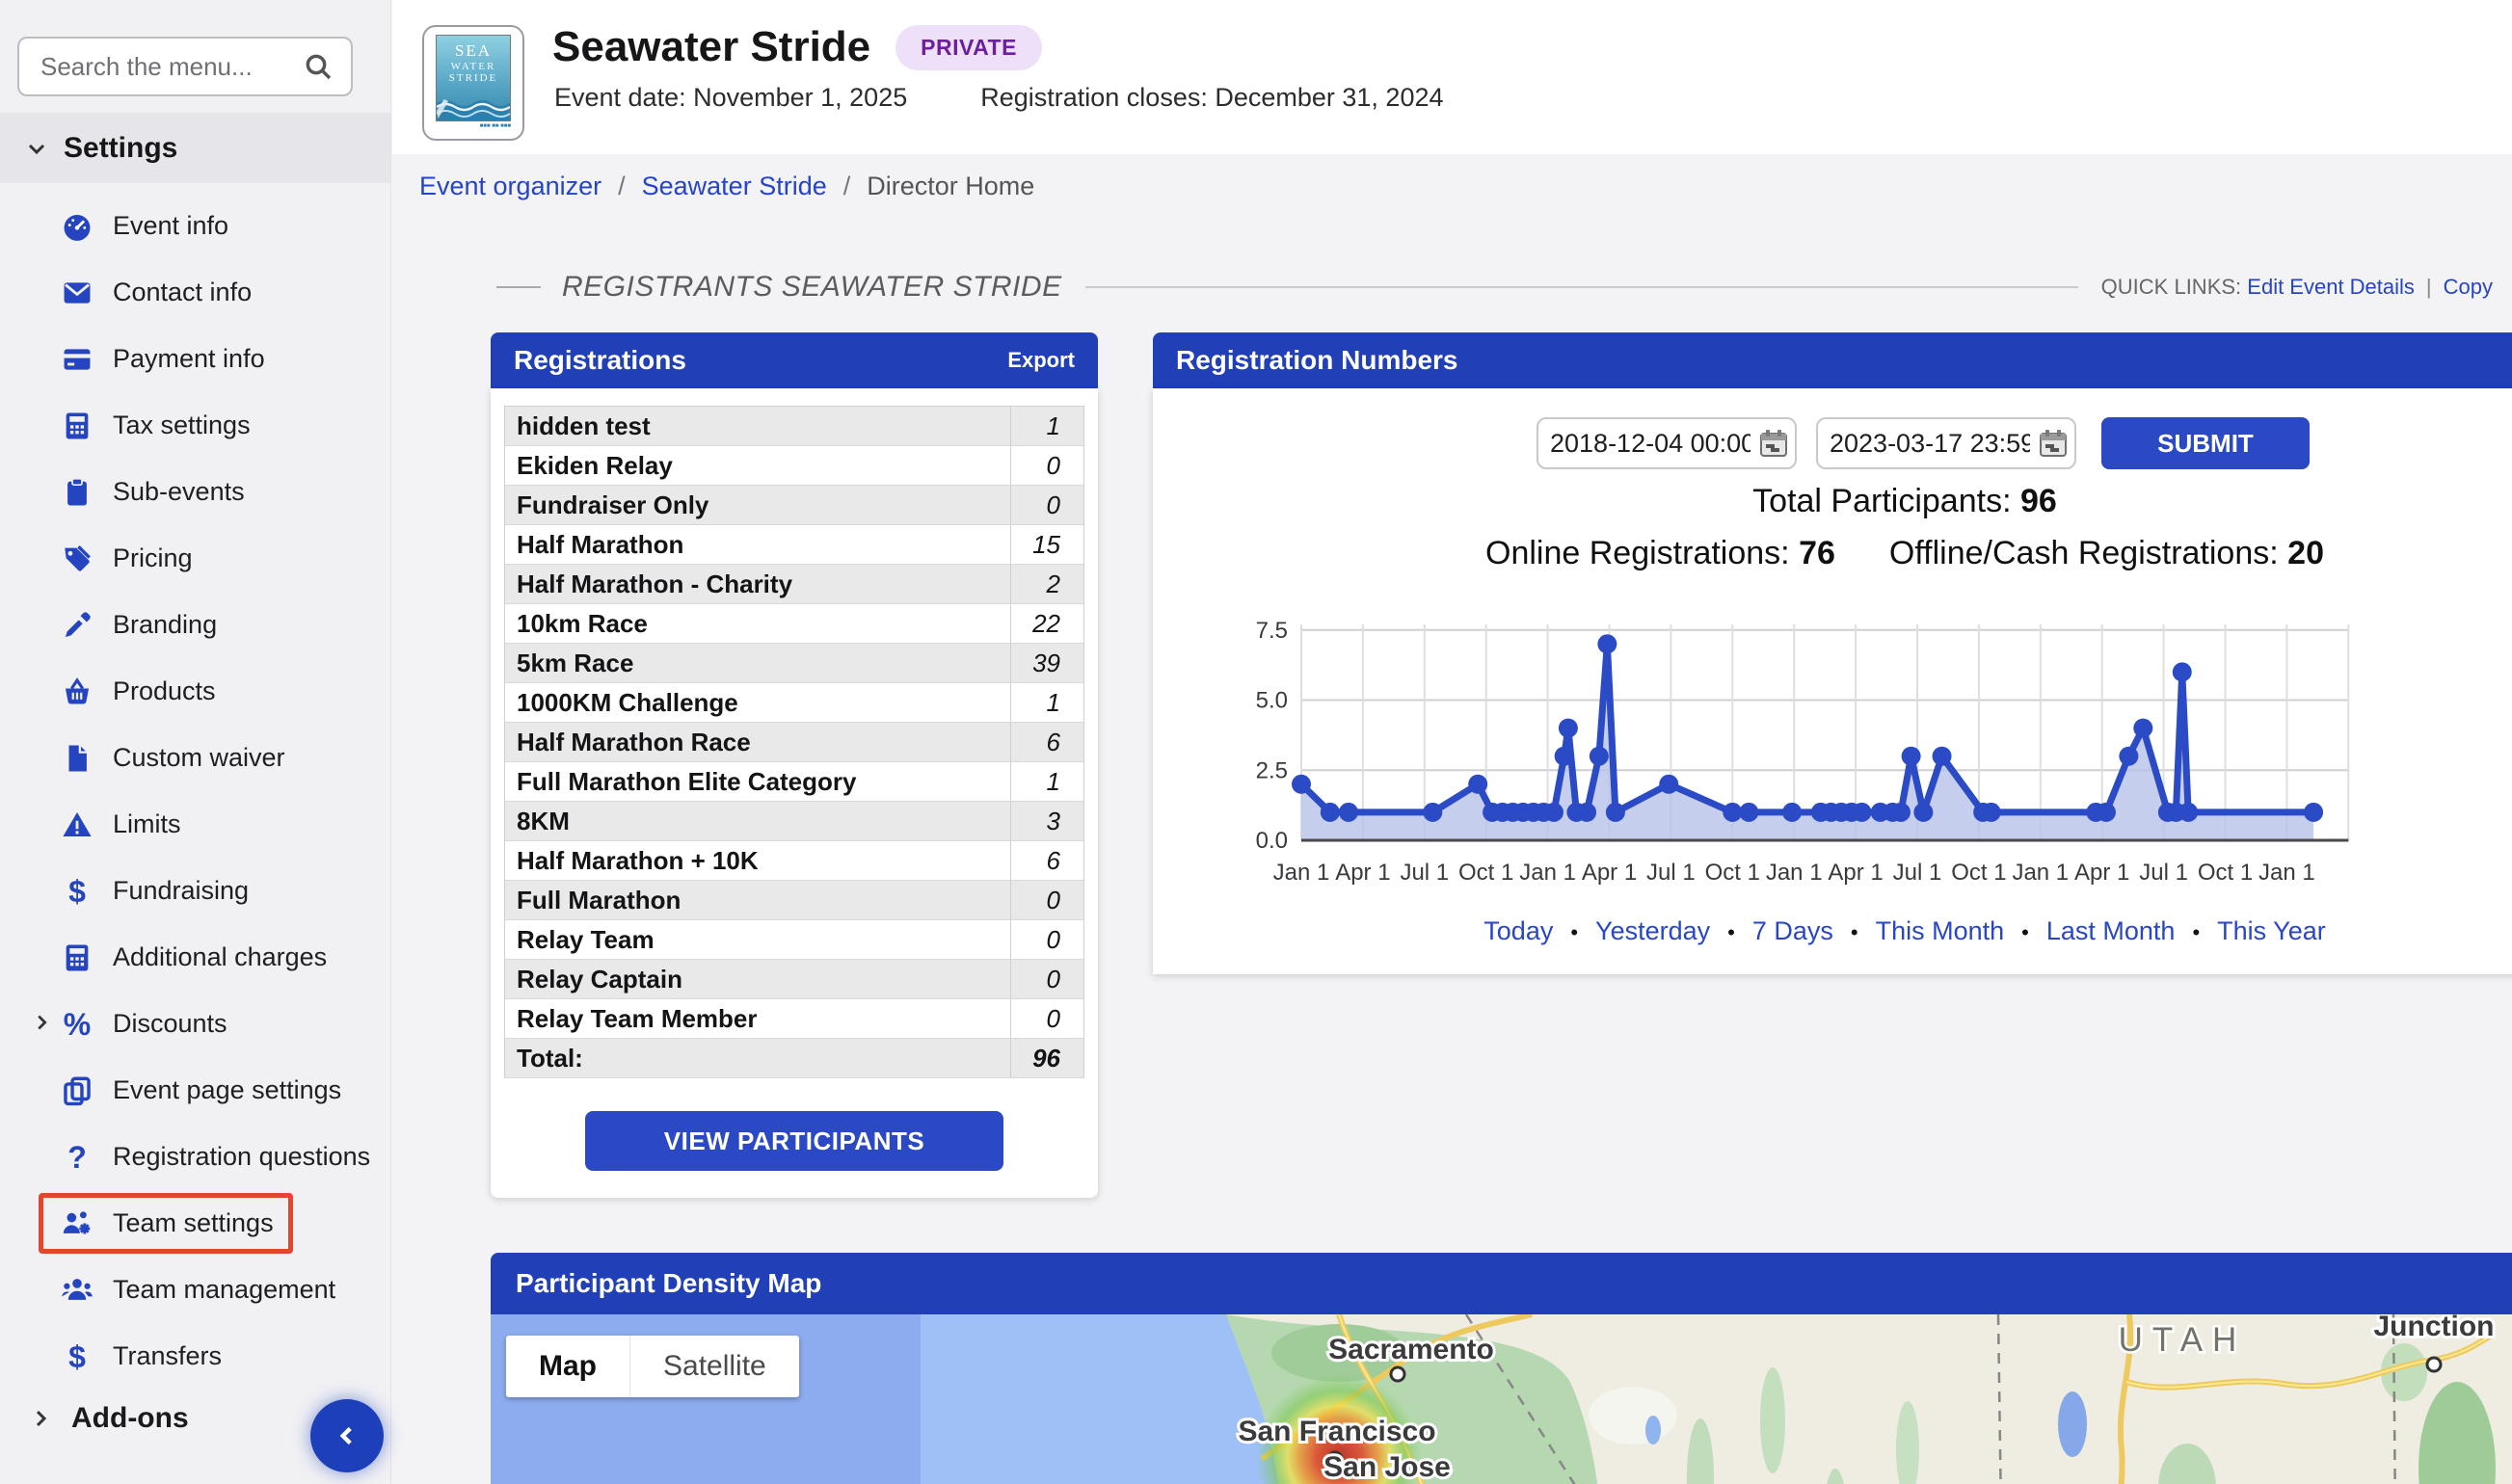 This screenshot has width=2512, height=1484. Describe the element at coordinates (2110, 930) in the screenshot. I see `range-link-last-month: Last Month` at that location.